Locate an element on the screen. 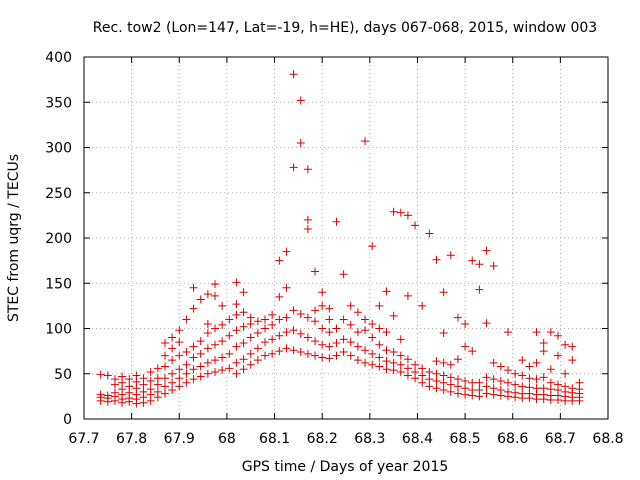 The width and height of the screenshot is (640, 480). y-tick-label: 0 is located at coordinates (67, 420).